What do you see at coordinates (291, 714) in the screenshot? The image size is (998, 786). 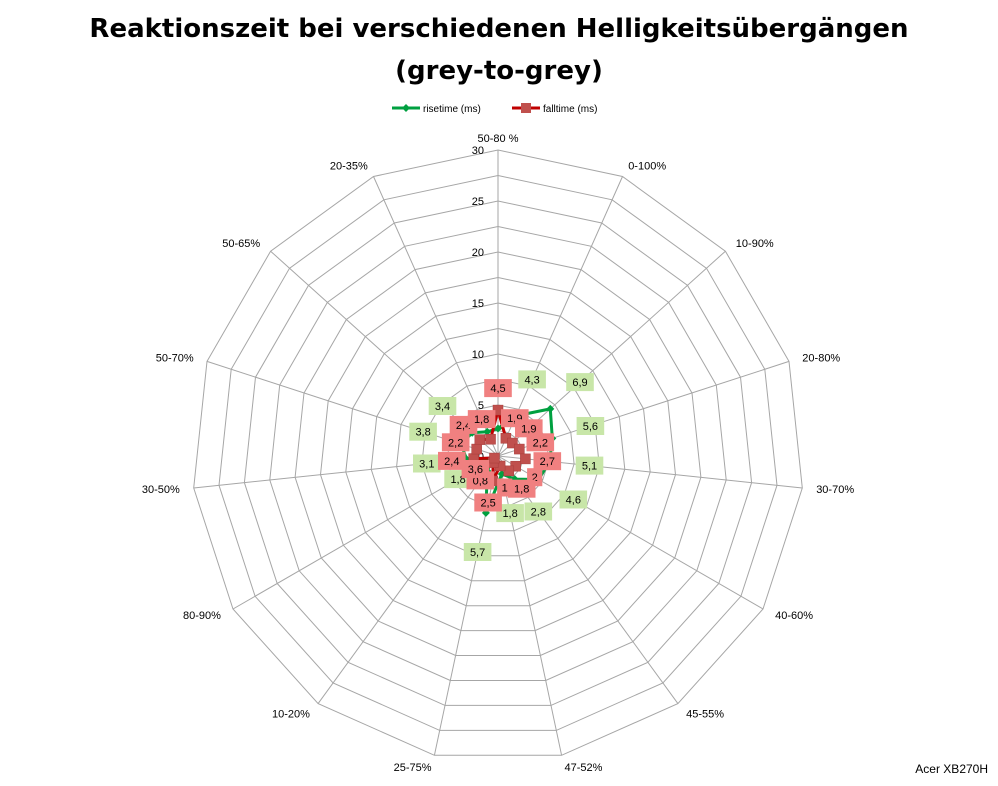 I see `category-label: 10-20%` at bounding box center [291, 714].